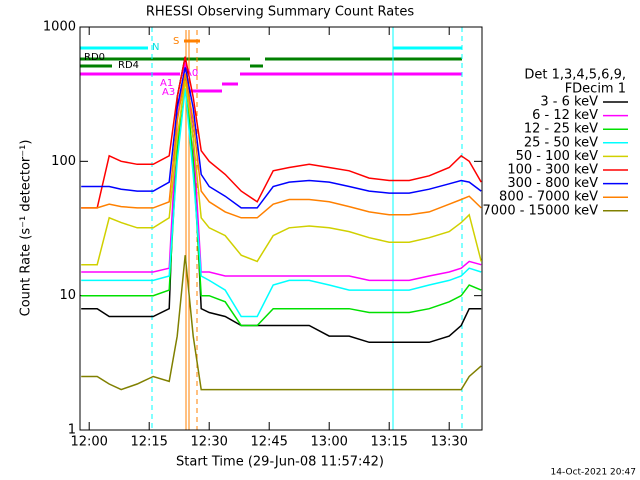 The height and width of the screenshot is (480, 640). What do you see at coordinates (595, 89) in the screenshot?
I see `legend-title: FDecim 1` at bounding box center [595, 89].